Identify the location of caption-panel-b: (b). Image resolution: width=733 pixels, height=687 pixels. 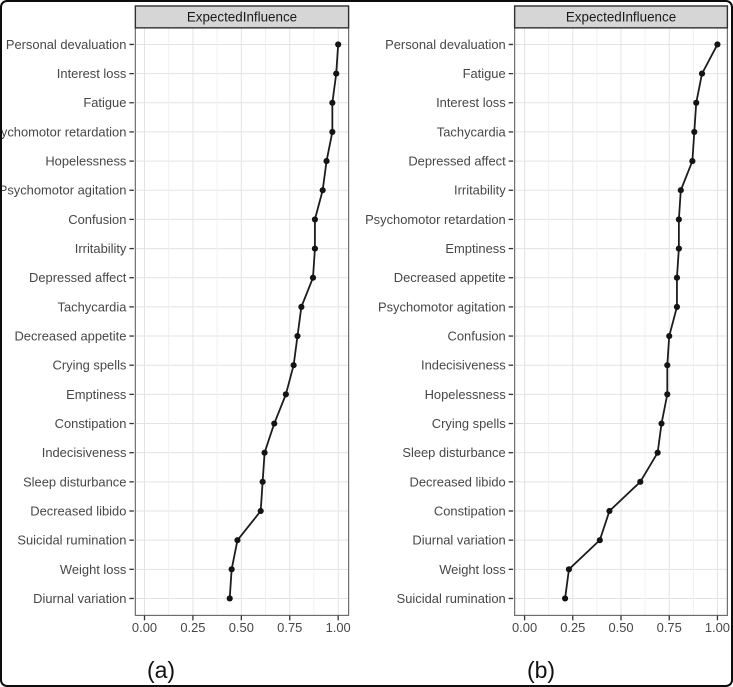
(541, 670).